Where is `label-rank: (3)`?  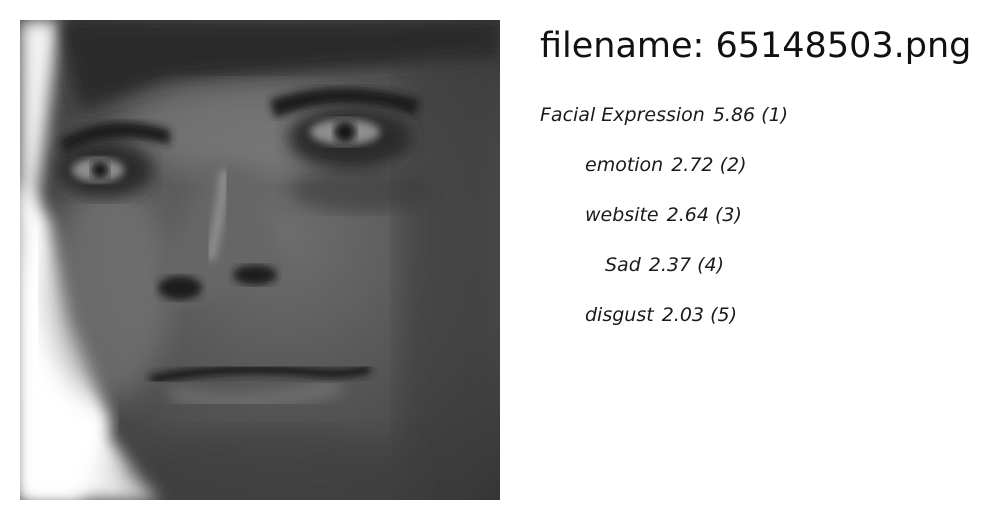 label-rank: (3) is located at coordinates (728, 215).